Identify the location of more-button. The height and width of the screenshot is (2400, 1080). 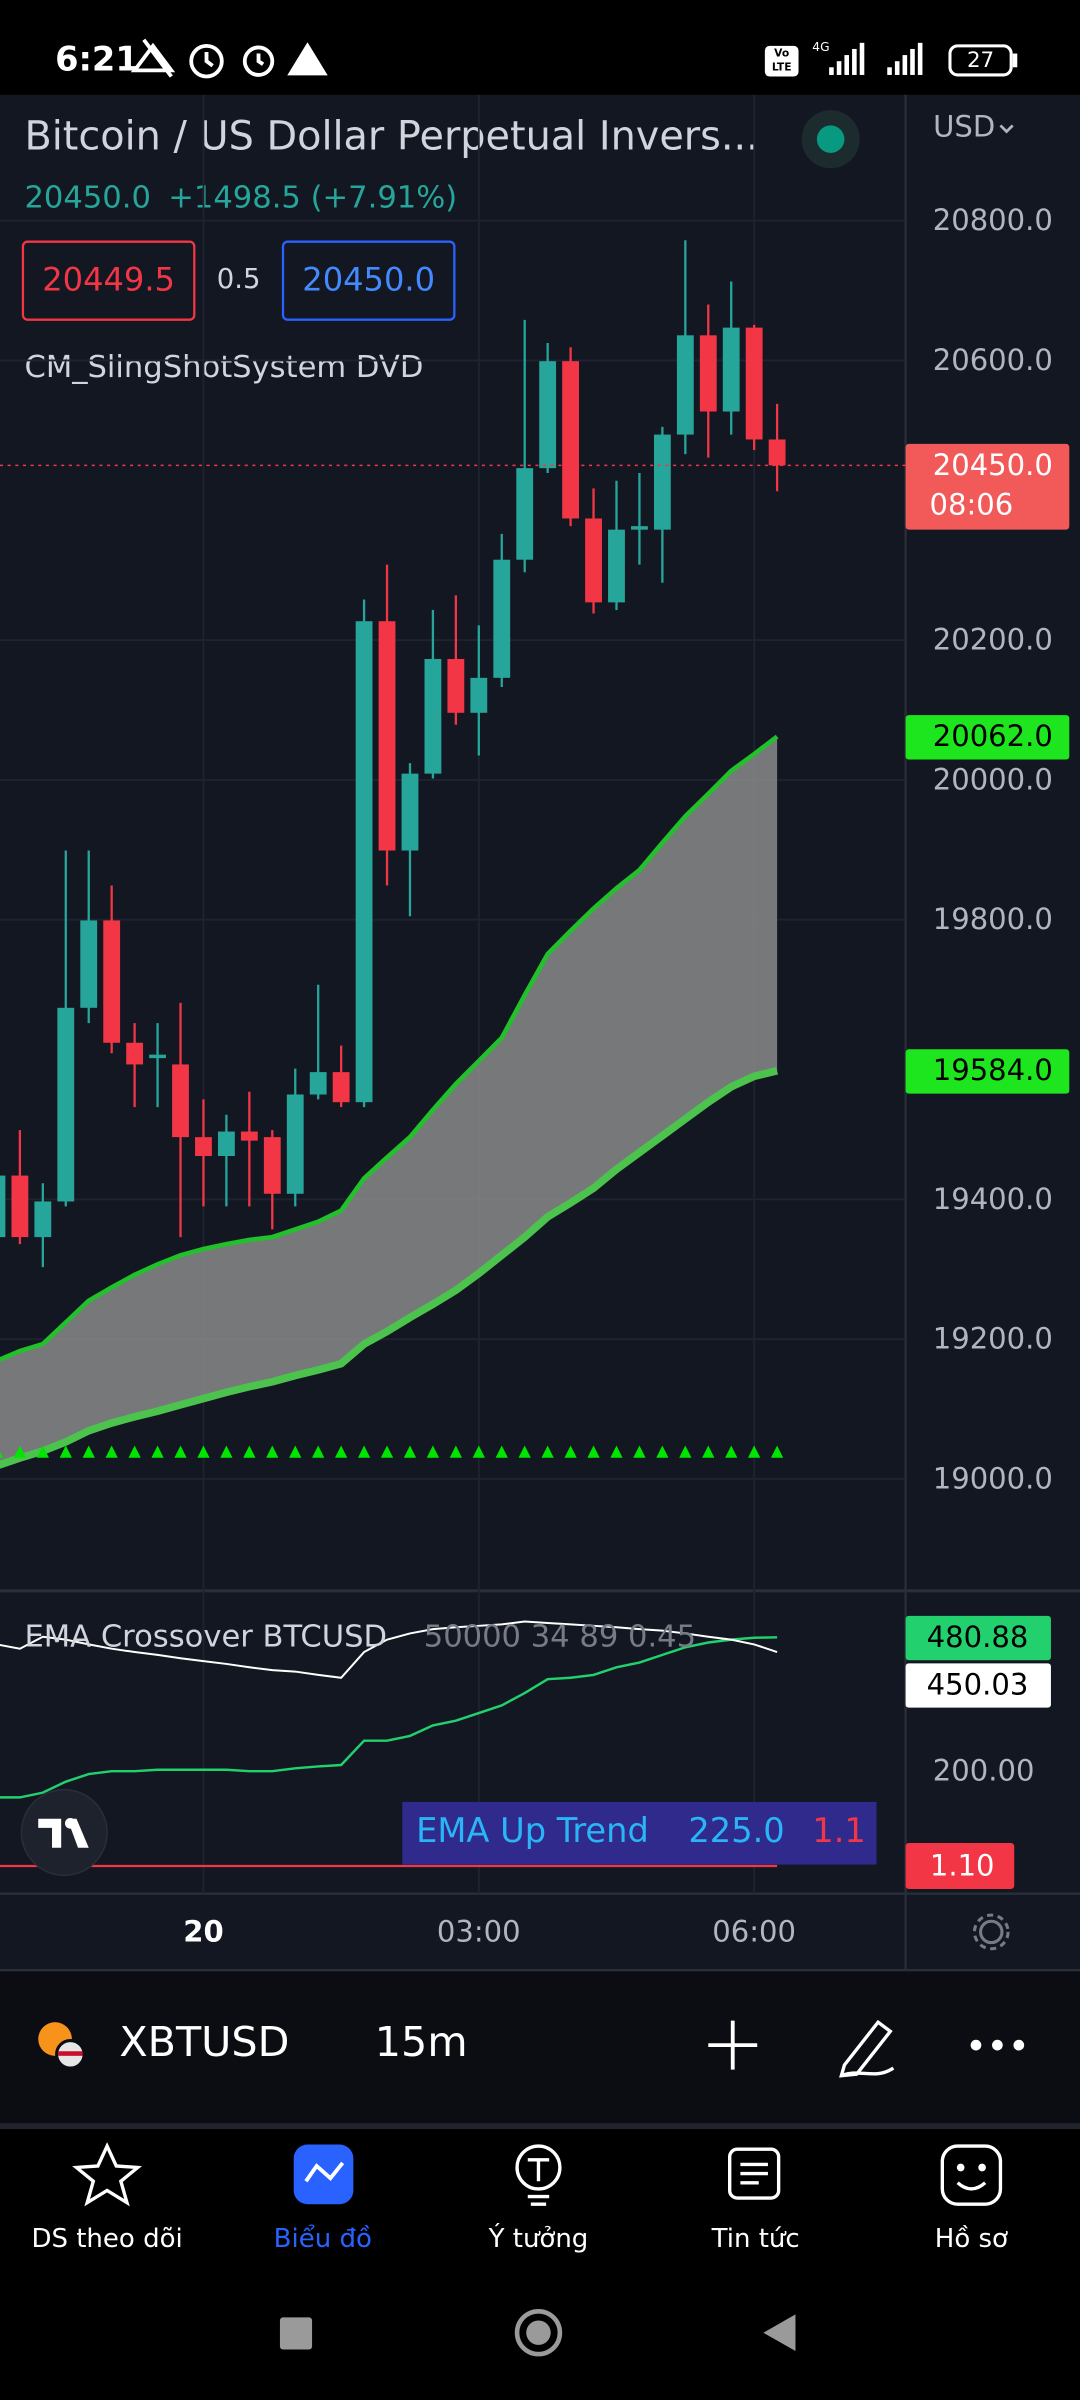
(997, 2045).